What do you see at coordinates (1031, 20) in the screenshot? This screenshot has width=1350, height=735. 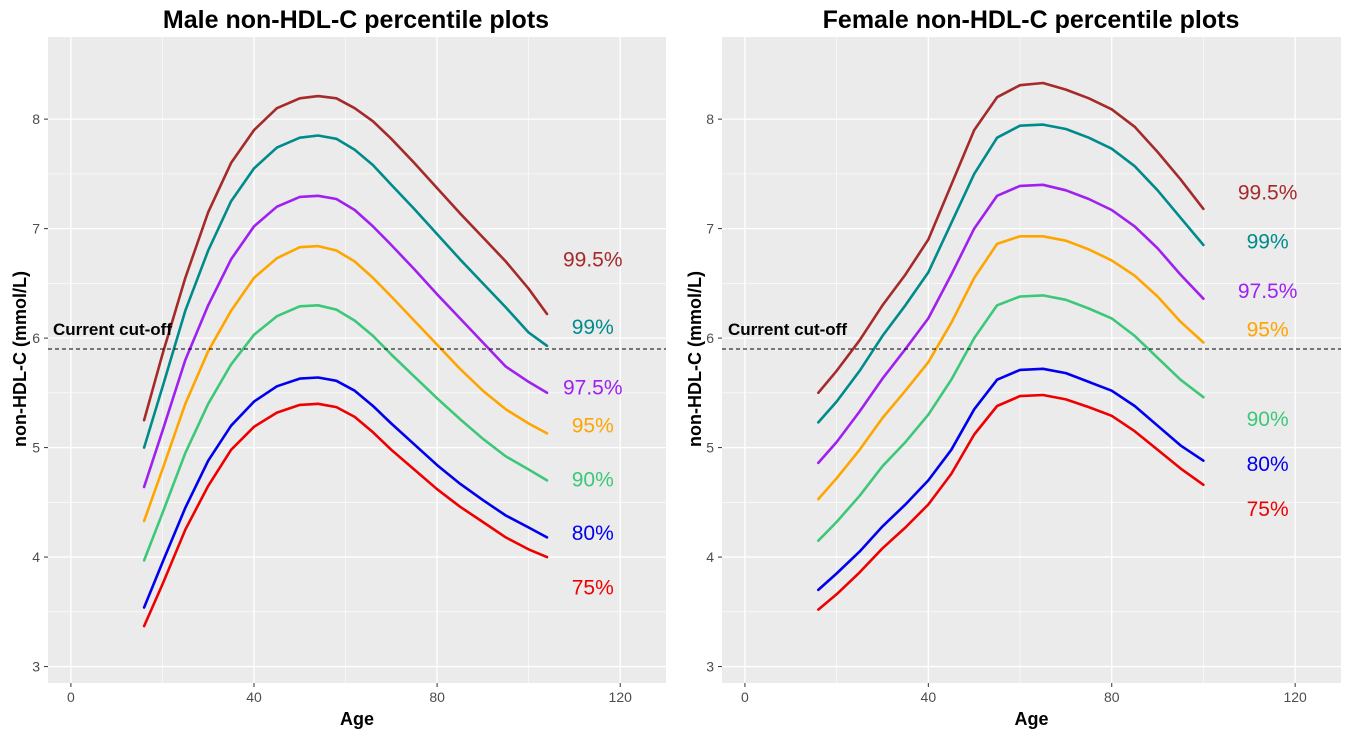 I see `chart-title: Female non-HDL-C percentile plots` at bounding box center [1031, 20].